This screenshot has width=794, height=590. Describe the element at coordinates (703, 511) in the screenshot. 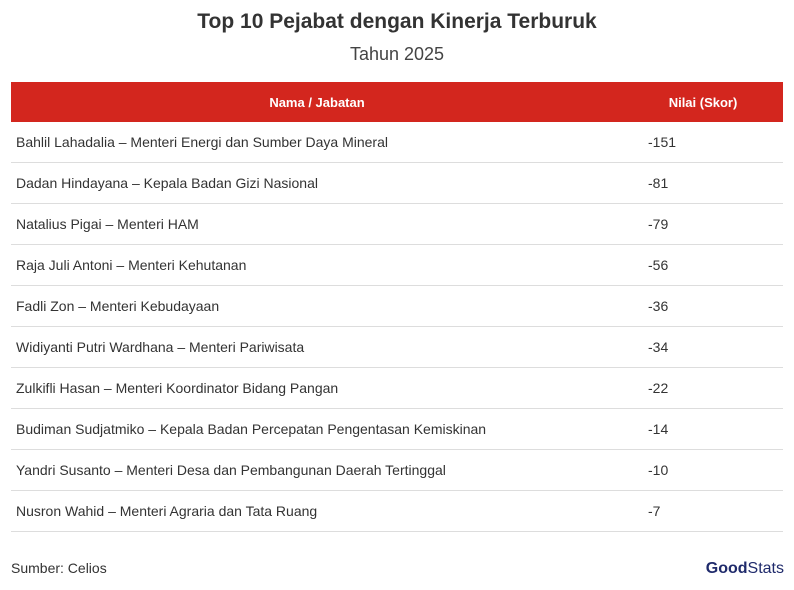

I see `value-cell: -7` at that location.